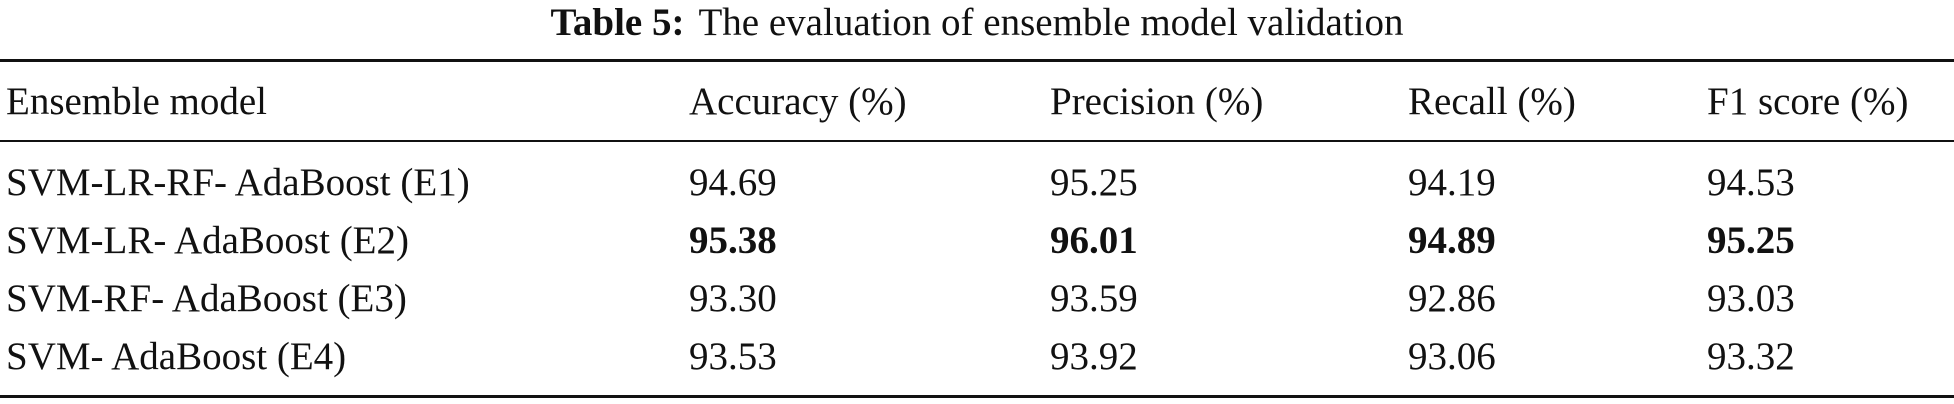 This screenshot has width=1954, height=404. What do you see at coordinates (977, 141) in the screenshot?
I see `header-rule` at bounding box center [977, 141].